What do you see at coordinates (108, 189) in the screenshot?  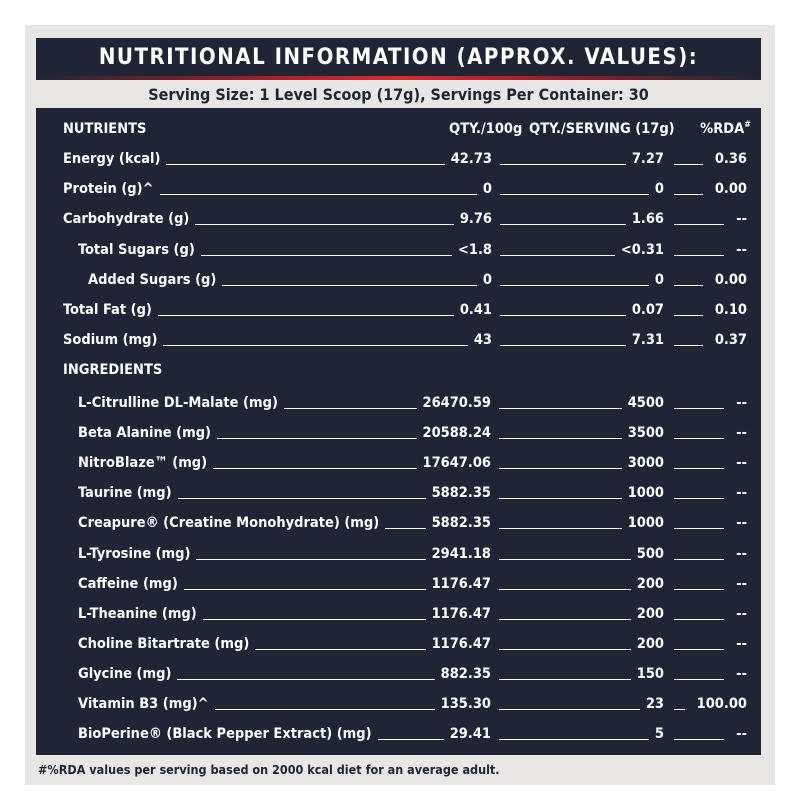 I see `row-label: Protein (g)^` at bounding box center [108, 189].